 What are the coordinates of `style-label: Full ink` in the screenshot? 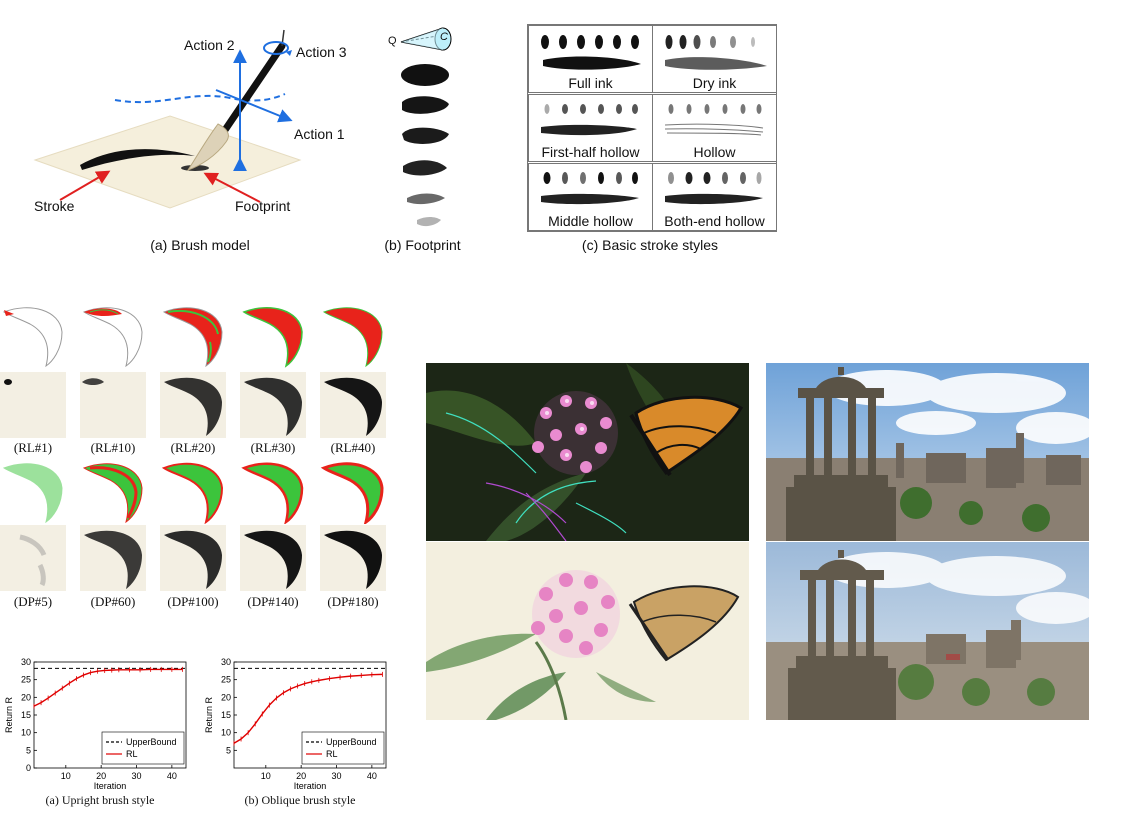 It's located at (590, 83).